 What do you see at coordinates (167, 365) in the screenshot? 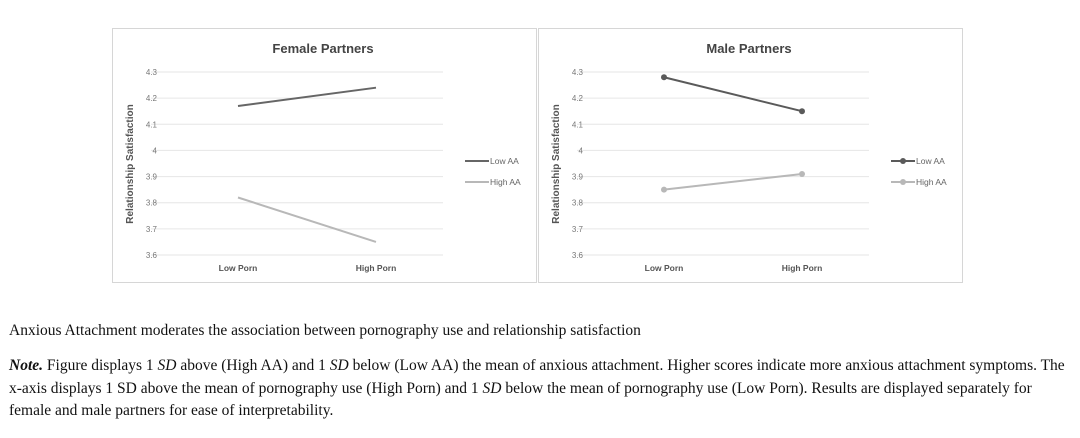
I see `note-sd-1: SD` at bounding box center [167, 365].